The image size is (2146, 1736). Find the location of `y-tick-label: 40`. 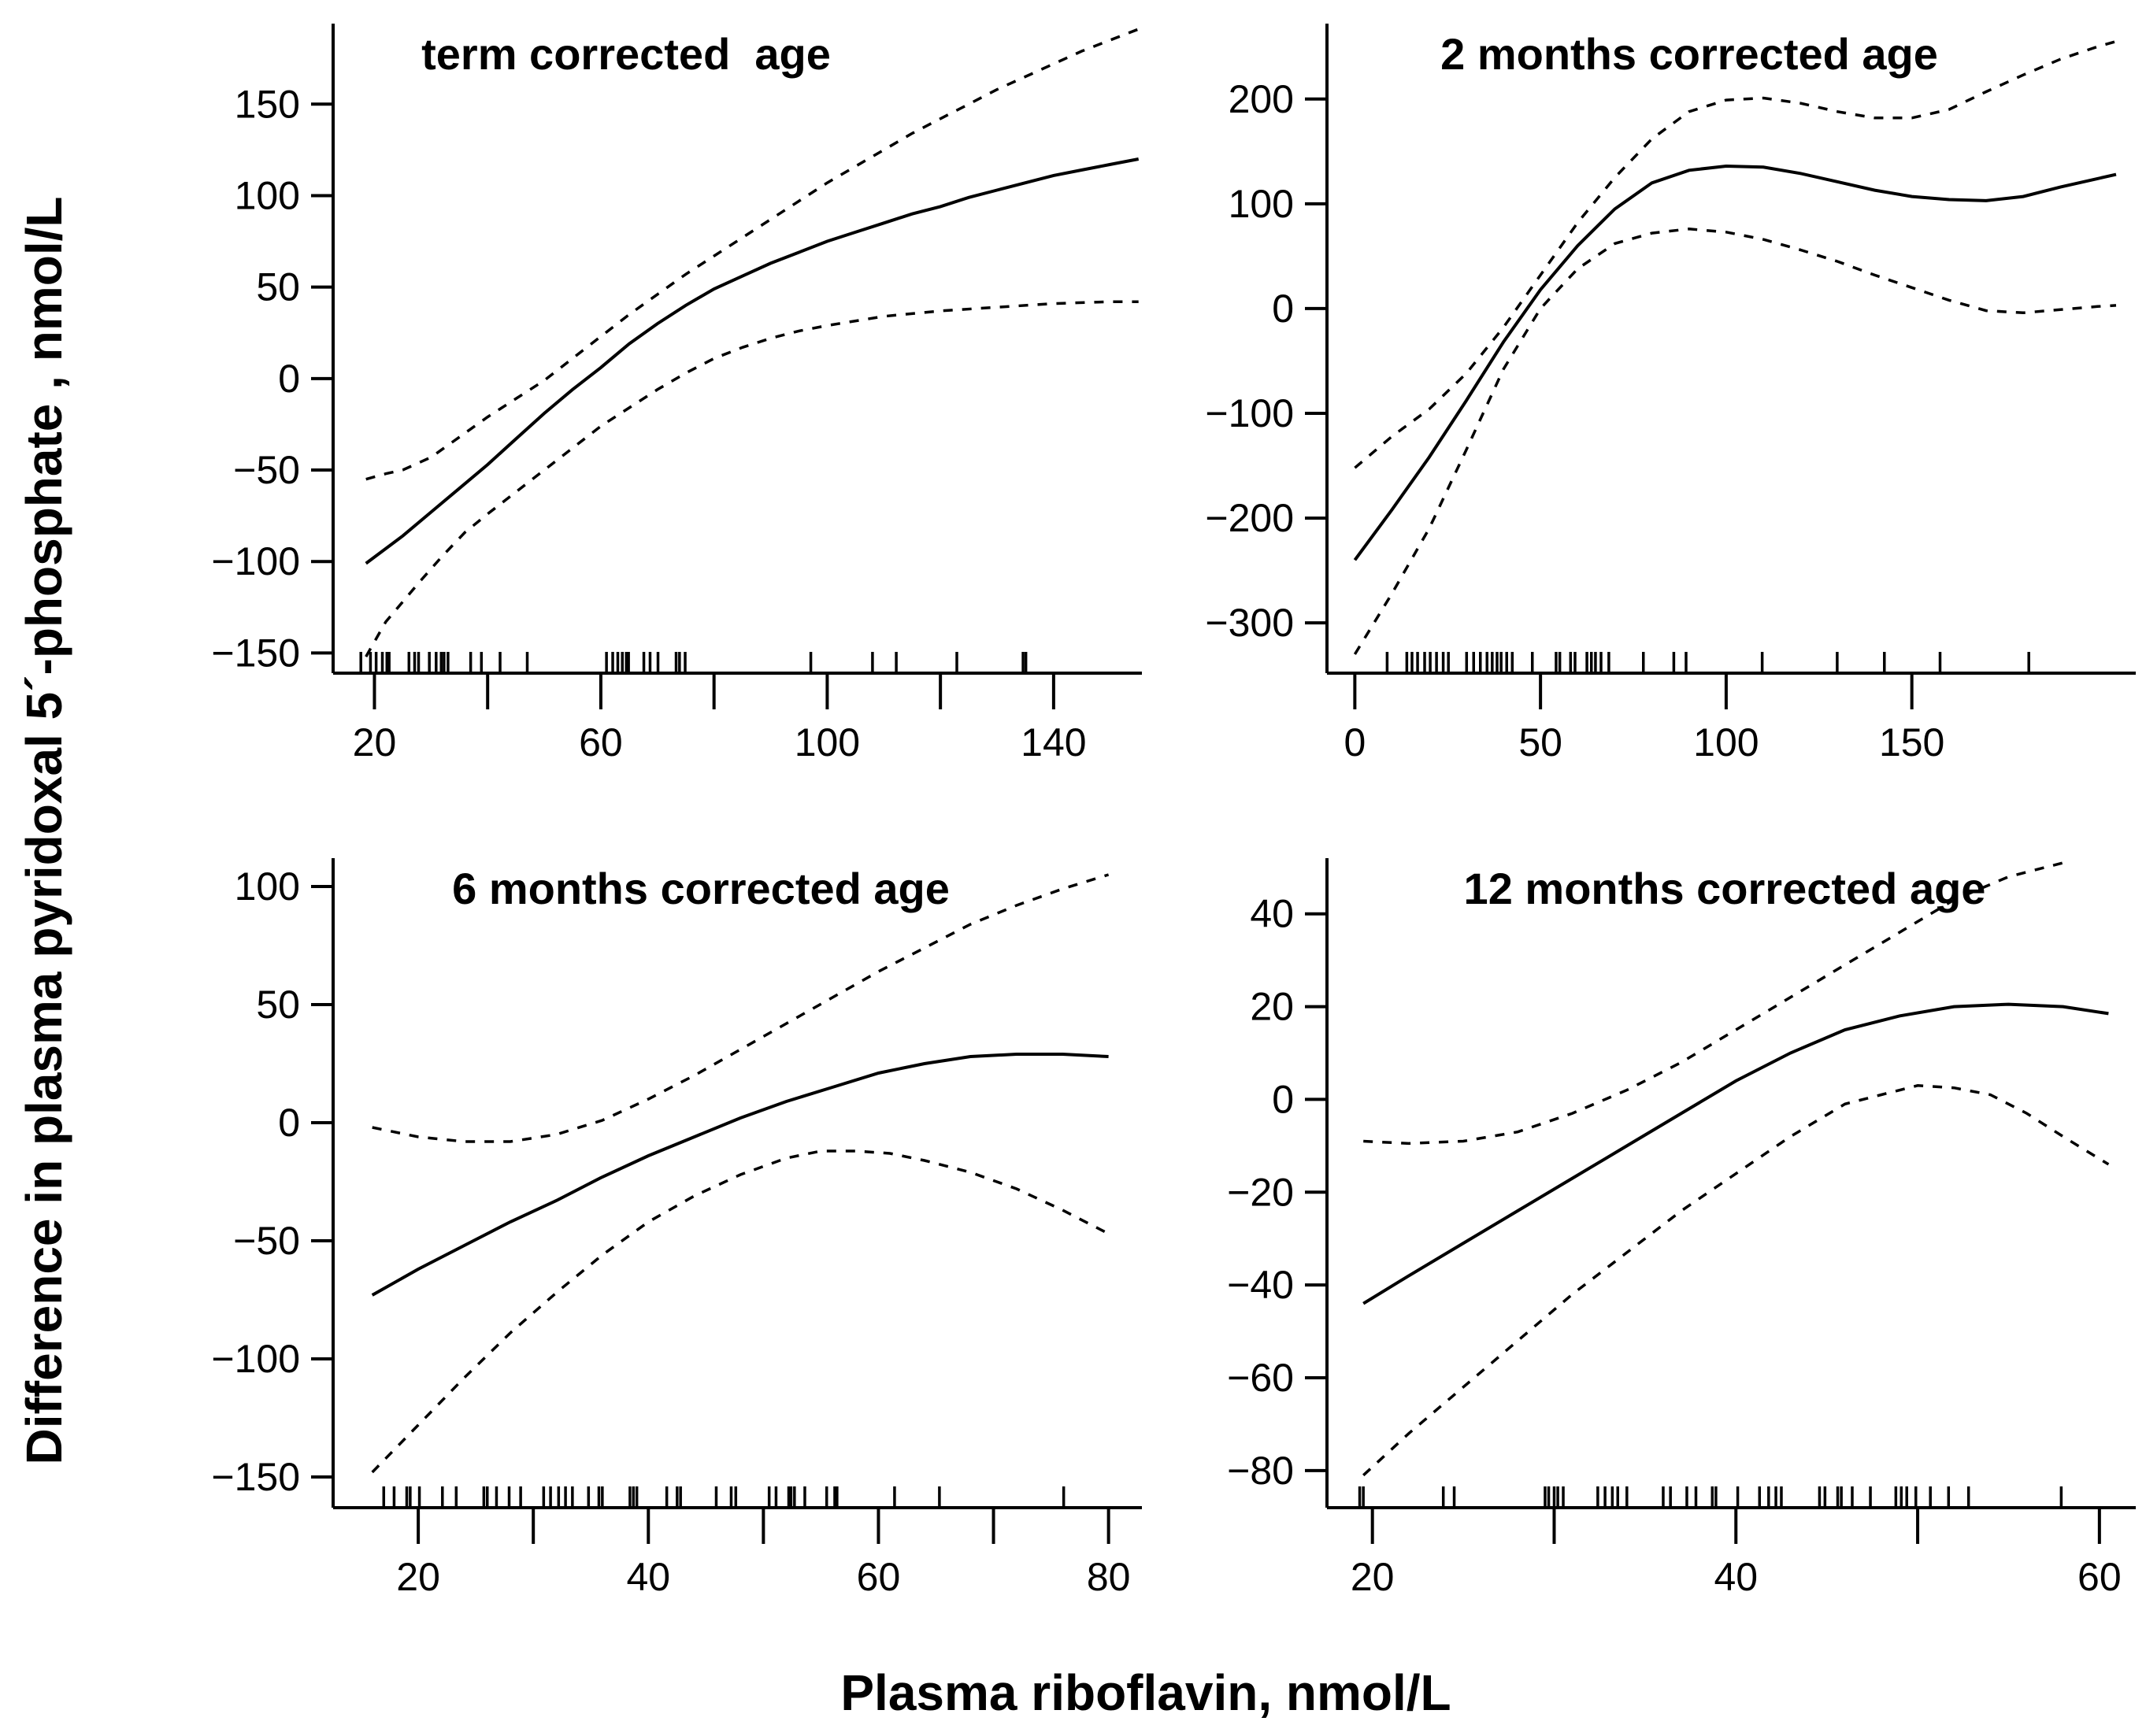

y-tick-label: 40 is located at coordinates (1272, 914).